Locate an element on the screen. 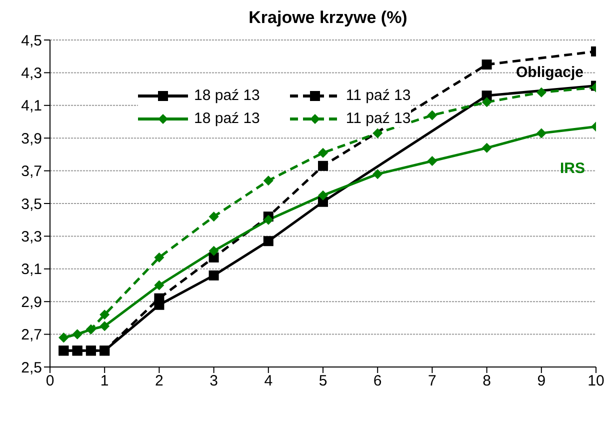  y-tick-label: 2,7 is located at coordinates (31, 335).